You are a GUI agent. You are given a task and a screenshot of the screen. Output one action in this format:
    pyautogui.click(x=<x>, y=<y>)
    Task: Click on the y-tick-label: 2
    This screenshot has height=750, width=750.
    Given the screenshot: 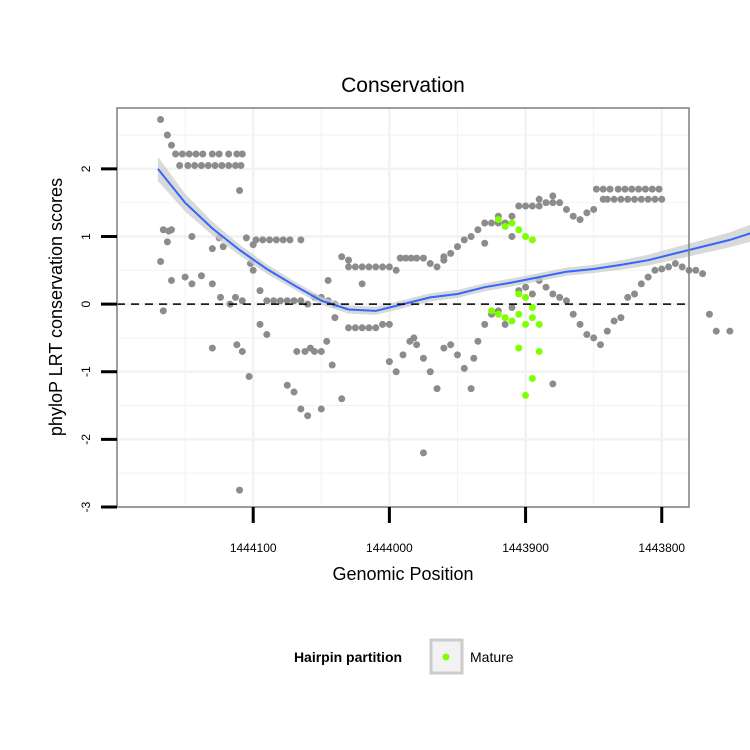 What is the action you would take?
    pyautogui.click(x=86, y=168)
    